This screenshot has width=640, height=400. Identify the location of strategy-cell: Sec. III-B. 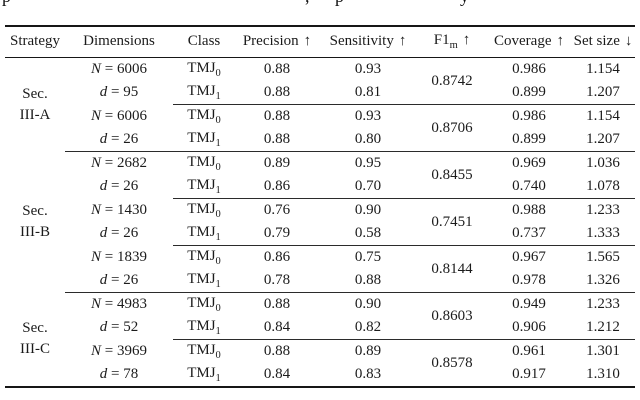
(35, 222).